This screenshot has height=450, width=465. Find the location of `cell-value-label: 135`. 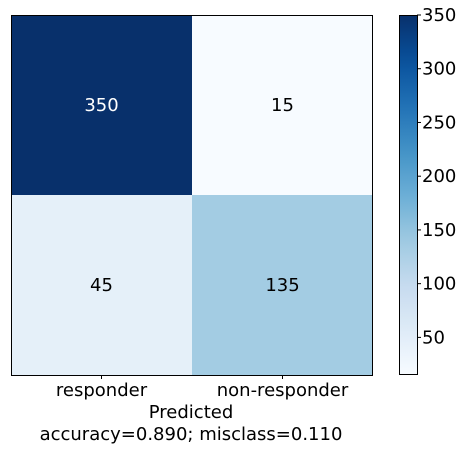

cell-value-label: 135 is located at coordinates (282, 285).